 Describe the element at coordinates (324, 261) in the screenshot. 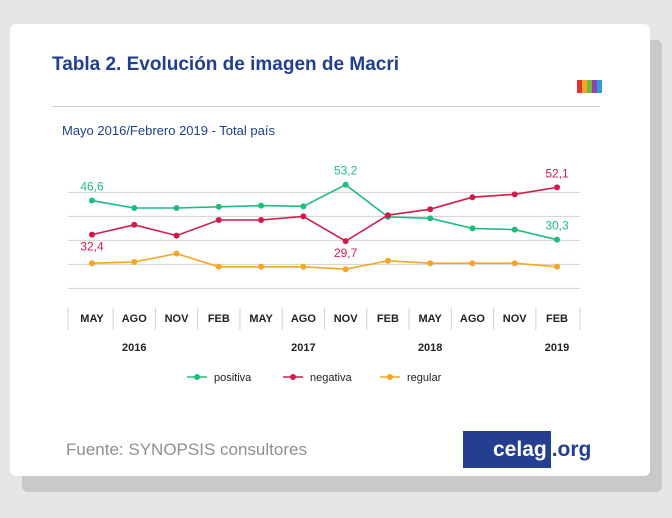

I see `series-line-regular` at that location.